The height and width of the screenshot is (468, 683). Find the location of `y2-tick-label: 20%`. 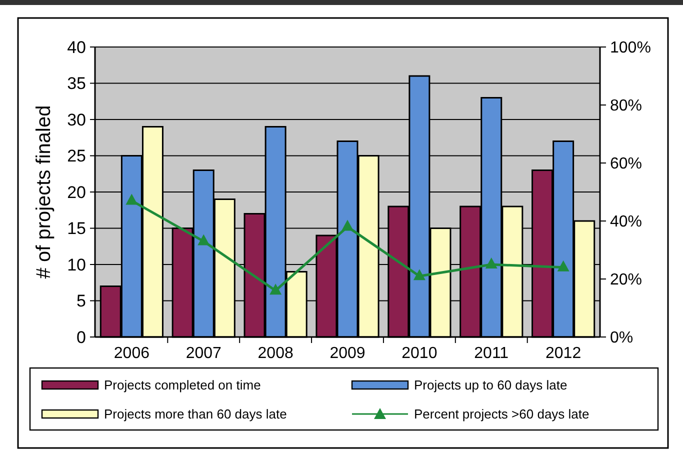

y2-tick-label: 20% is located at coordinates (626, 280).